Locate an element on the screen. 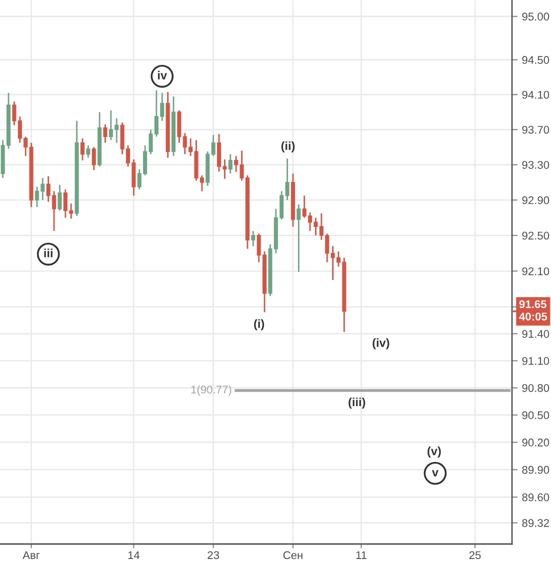  annotation: (ii) is located at coordinates (288, 146).